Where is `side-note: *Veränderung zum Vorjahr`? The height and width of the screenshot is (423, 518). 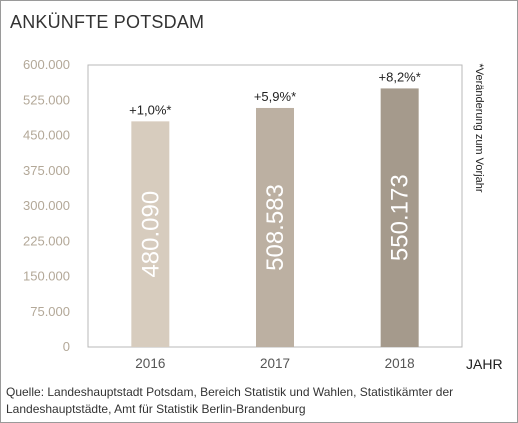
side-note: *Veränderung zum Vorjahr is located at coordinates (479, 127).